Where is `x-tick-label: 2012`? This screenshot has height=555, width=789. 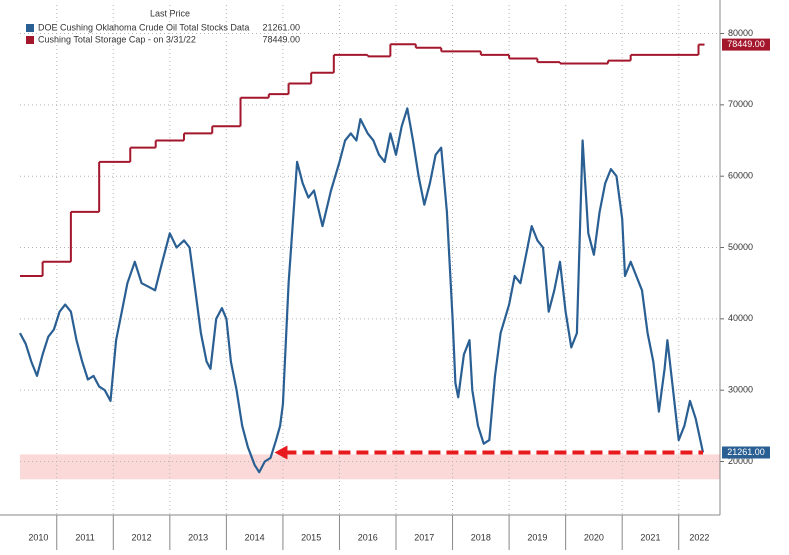 x-tick-label: 2012 is located at coordinates (142, 537).